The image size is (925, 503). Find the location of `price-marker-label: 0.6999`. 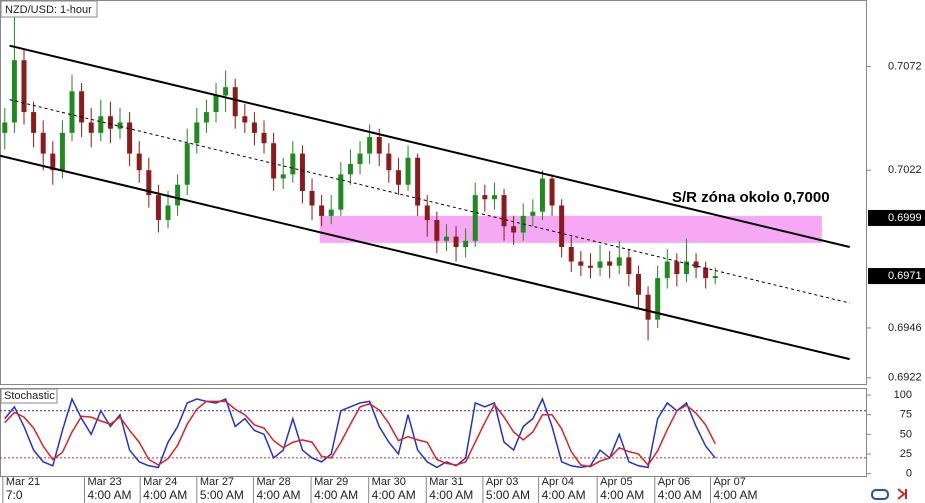

price-marker-label: 0.6999 is located at coordinates (905, 218).